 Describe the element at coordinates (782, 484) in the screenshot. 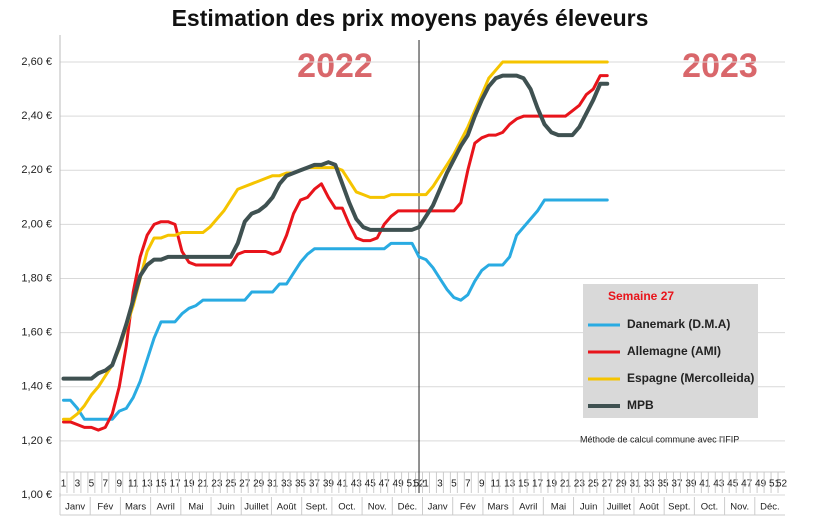

I see `x-tick-label: 52` at that location.